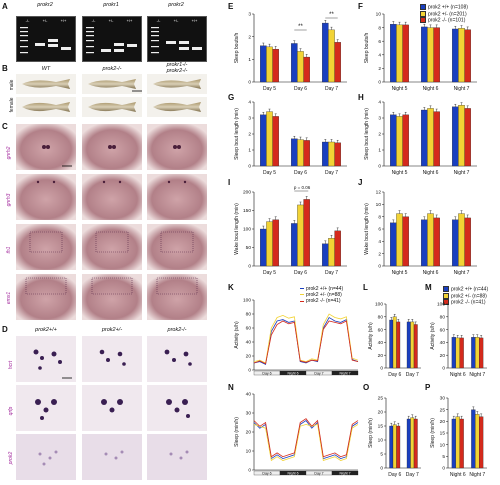 The height and width of the screenshot is (485, 500). Describe the element at coordinates (441, 305) in the screenshot. I see `y-tick-label: 100` at that location.